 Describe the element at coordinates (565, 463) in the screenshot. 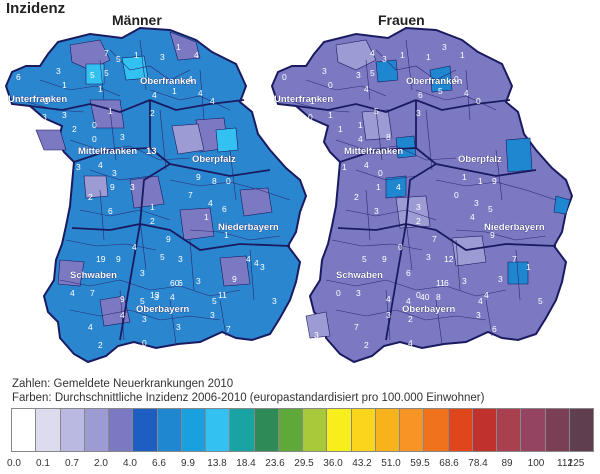

I see `legend-tick-label: 112` at that location.